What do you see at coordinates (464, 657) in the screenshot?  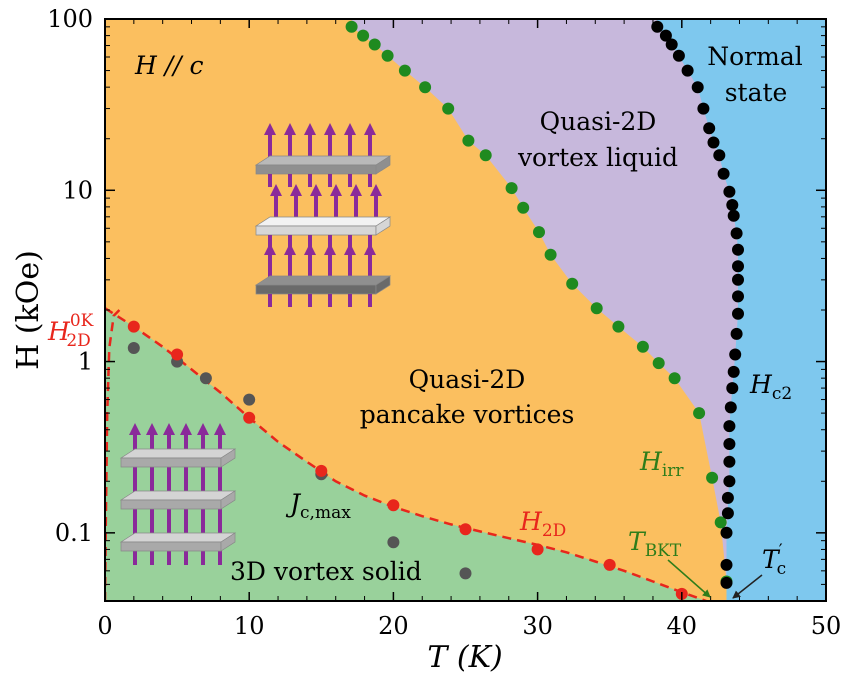 I see `x-axis-label: T (K)` at bounding box center [464, 657].